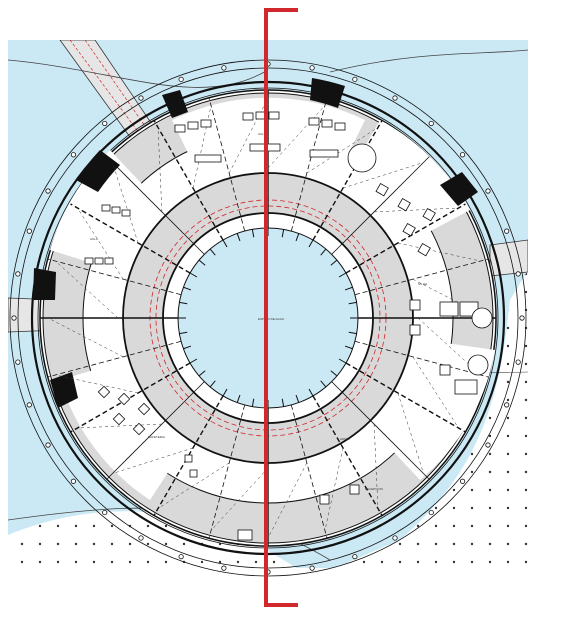 The height and width of the screenshot is (619, 580). What do you see at coordinates (374, 489) in the screenshot?
I see `label-south: RECEPCION` at bounding box center [374, 489].